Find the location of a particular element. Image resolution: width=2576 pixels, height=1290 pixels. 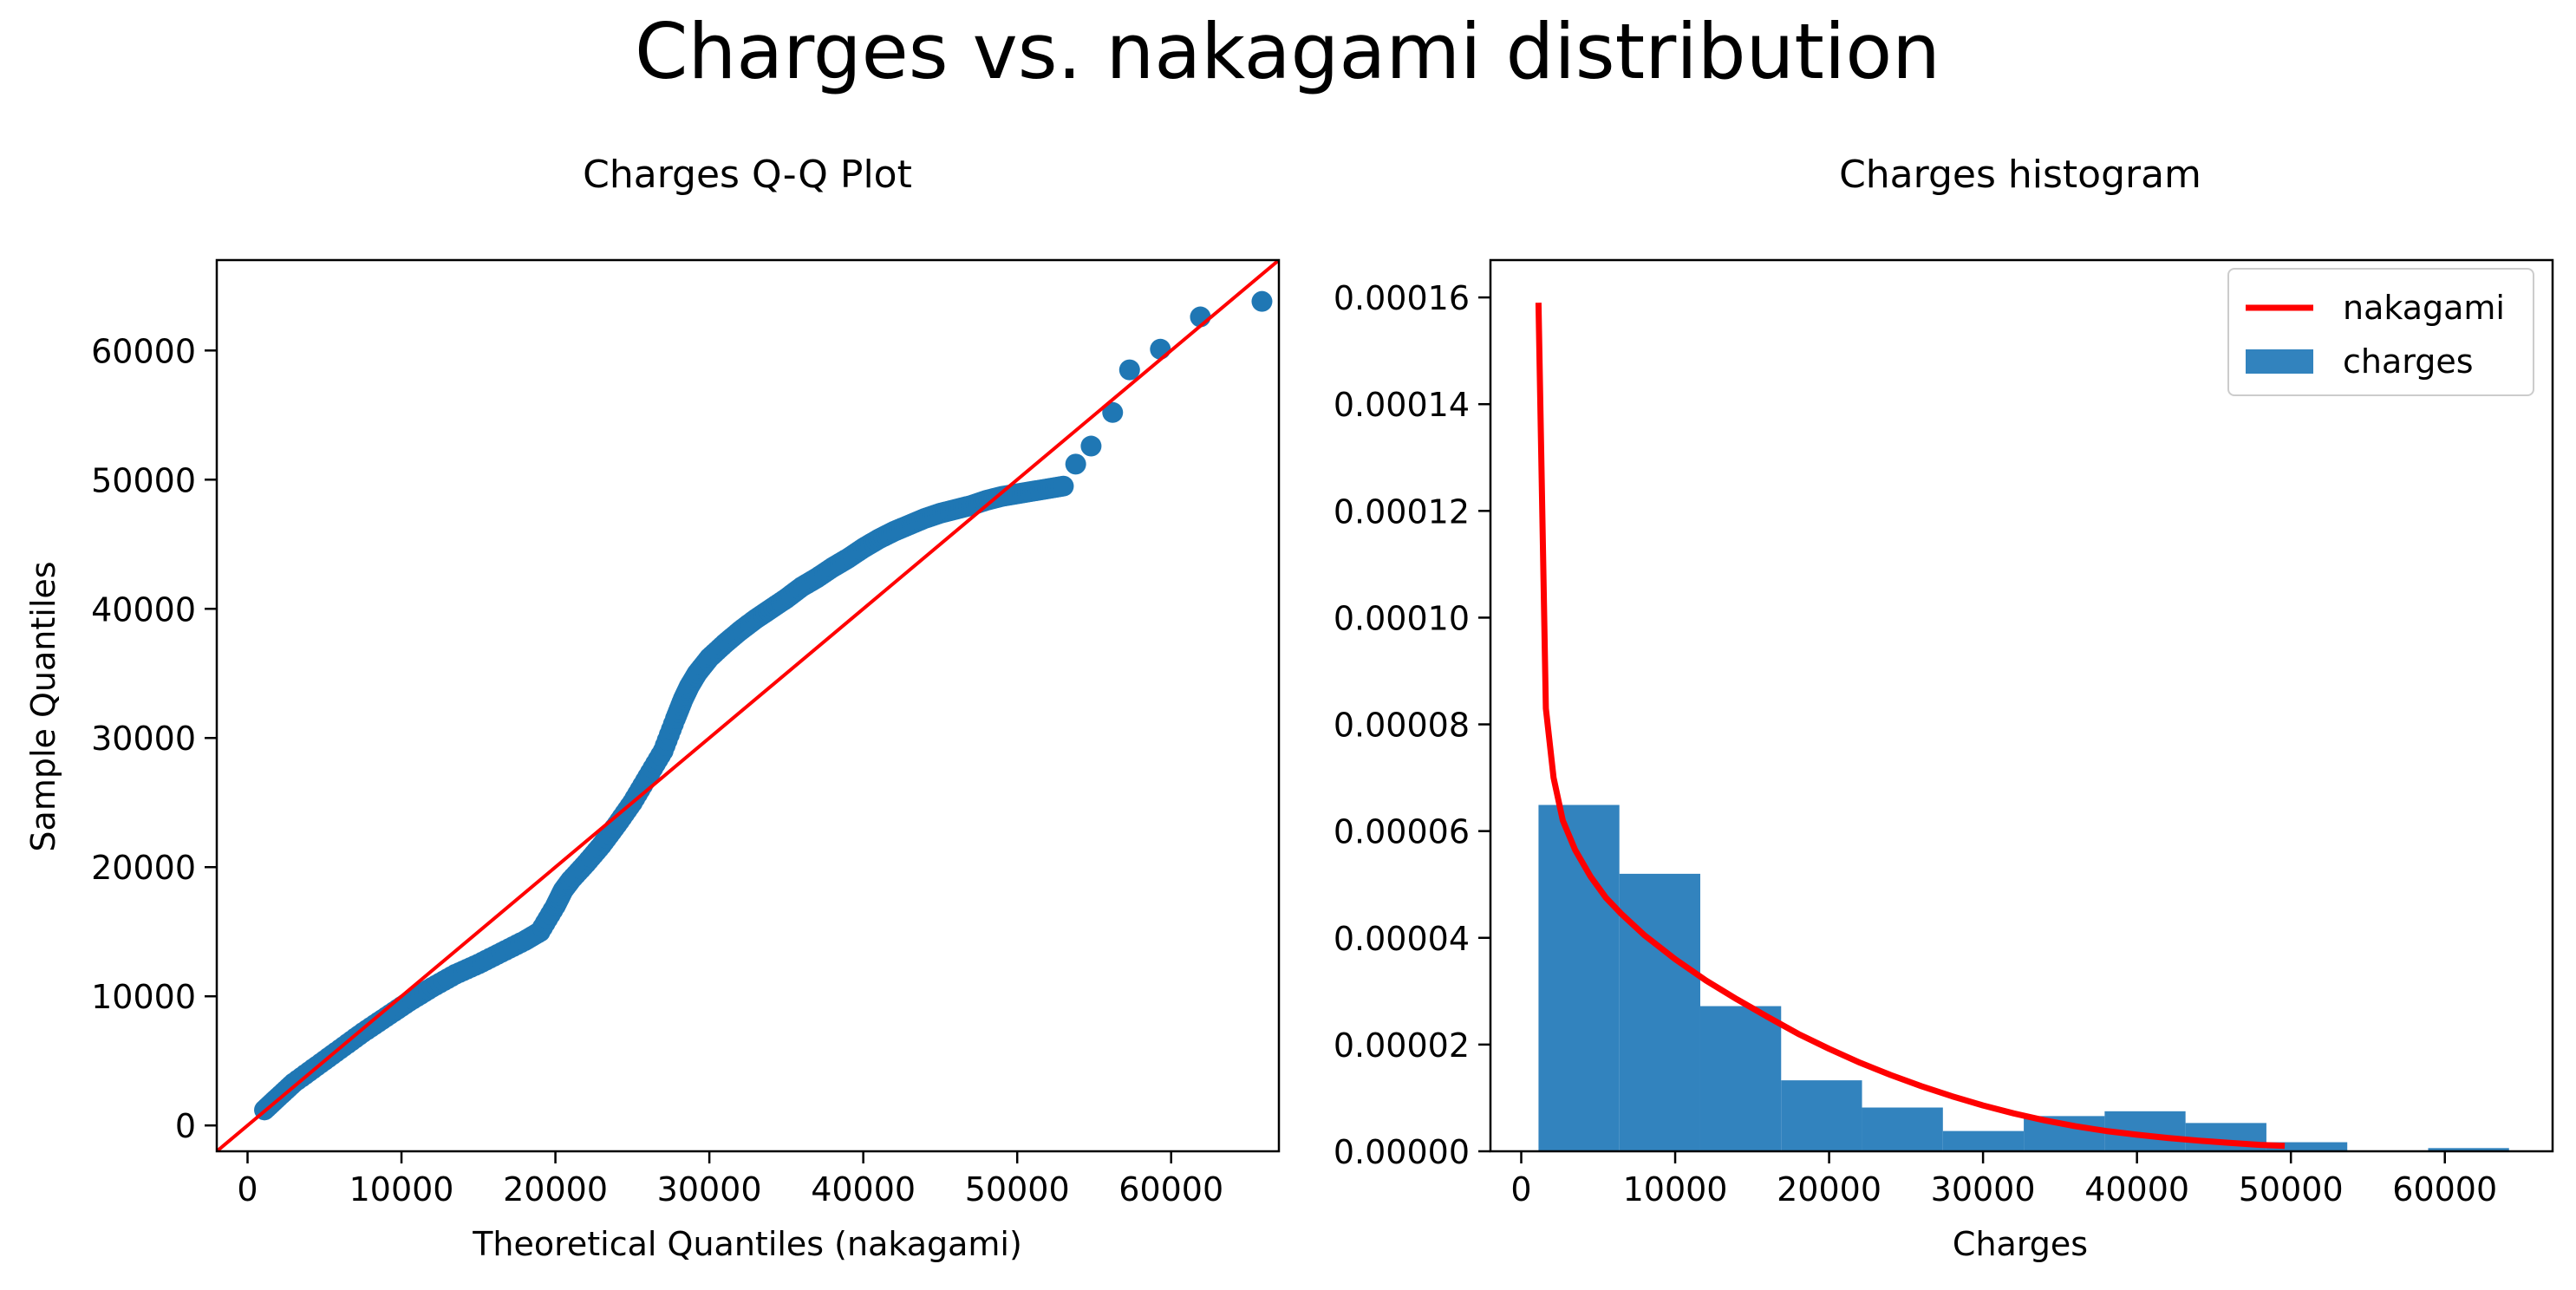

histogram-title: Charges histogram is located at coordinates (2020, 175).